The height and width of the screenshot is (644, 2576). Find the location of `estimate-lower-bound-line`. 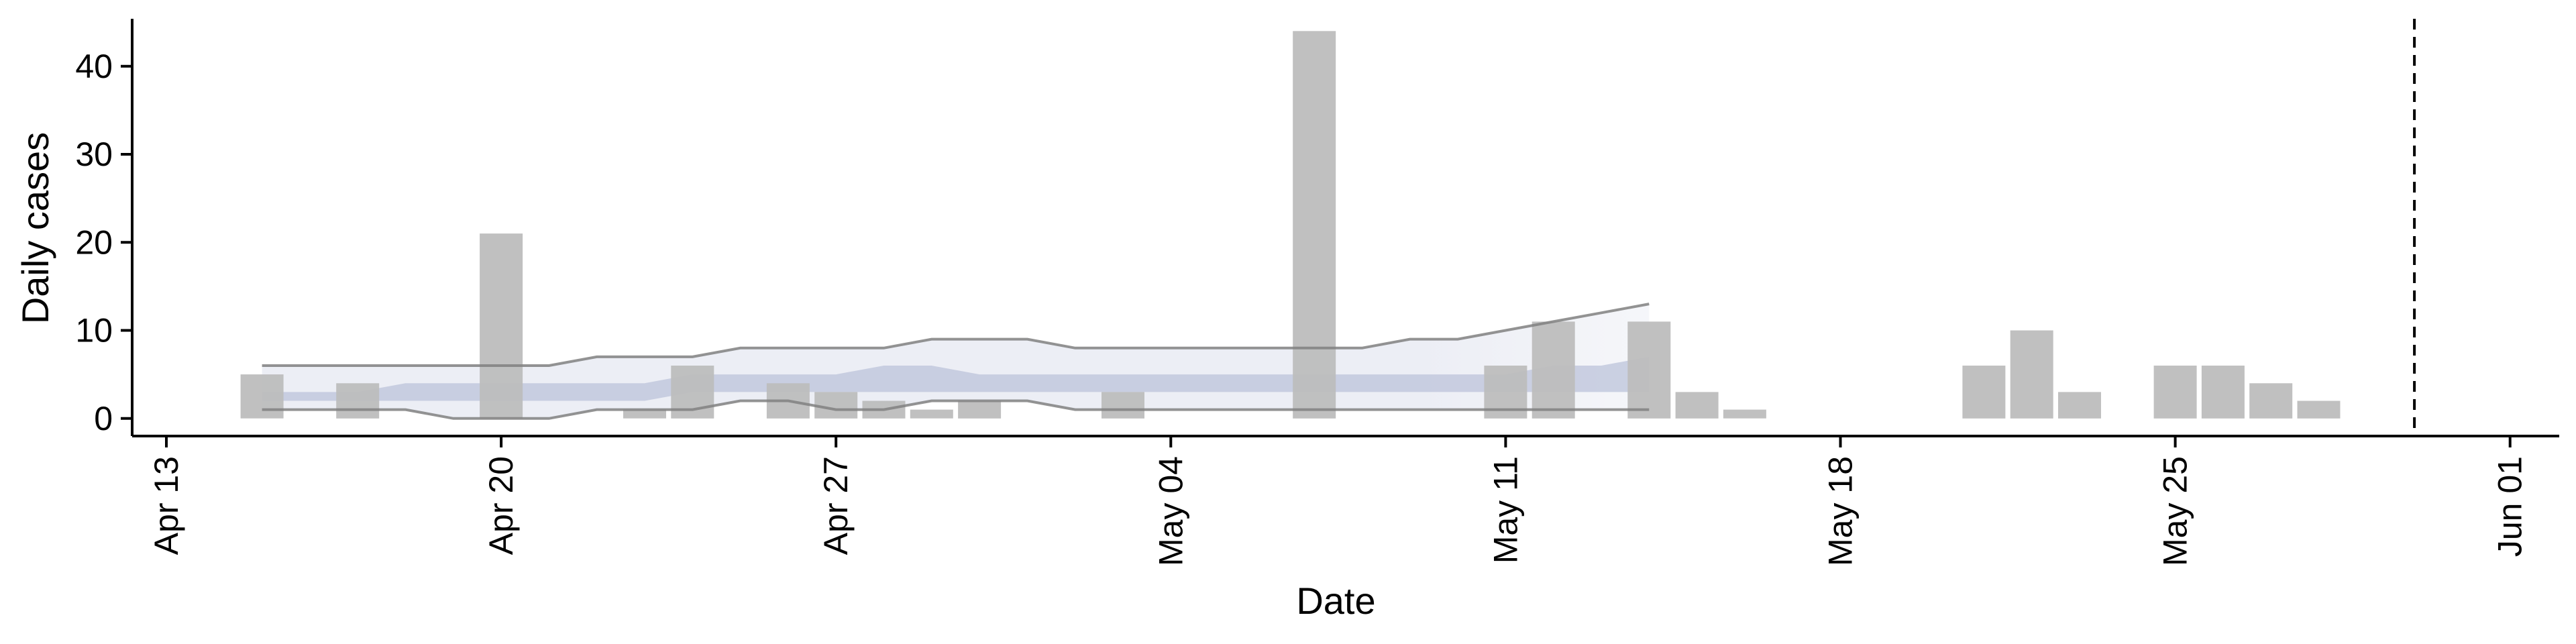

estimate-lower-bound-line is located at coordinates (956, 409).